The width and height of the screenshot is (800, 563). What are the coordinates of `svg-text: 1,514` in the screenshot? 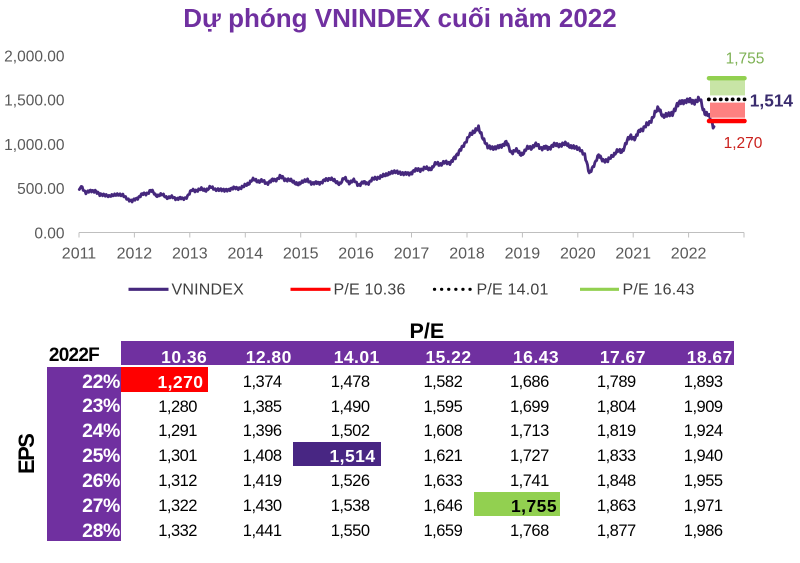 It's located at (772, 100).